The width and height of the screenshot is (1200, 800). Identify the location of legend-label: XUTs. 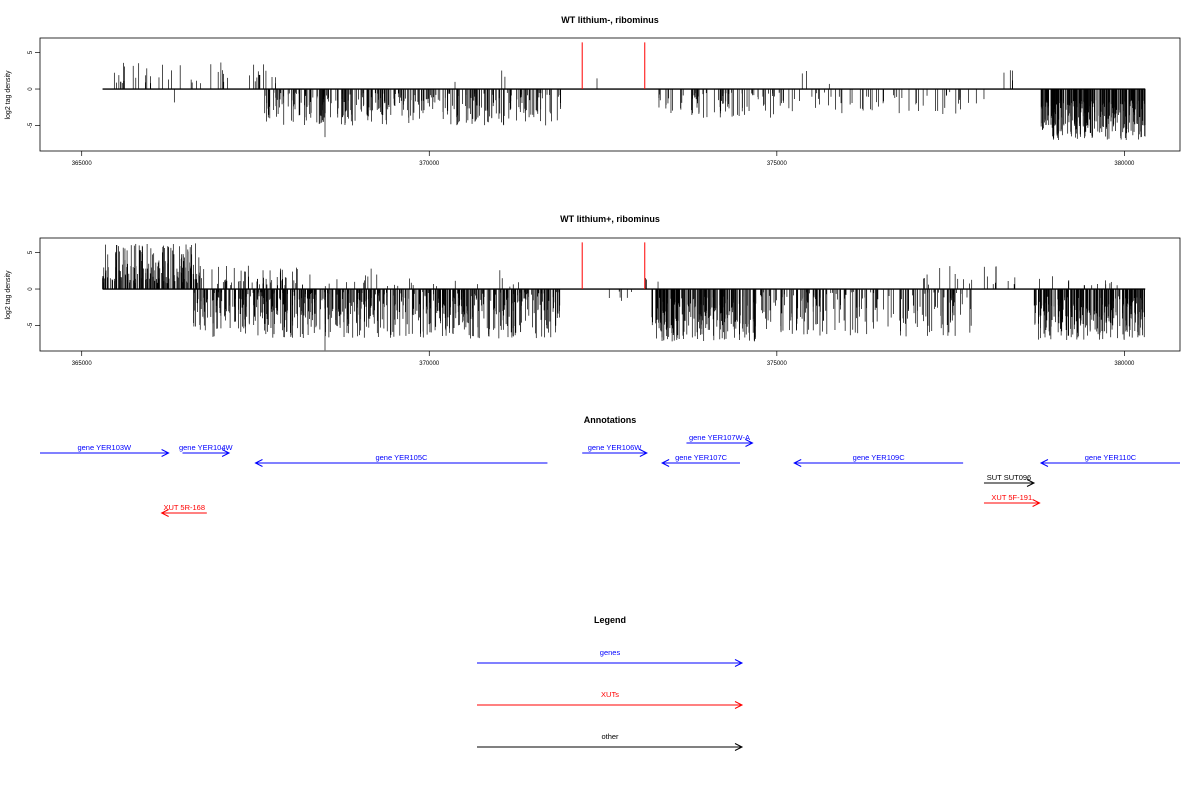
(610, 694).